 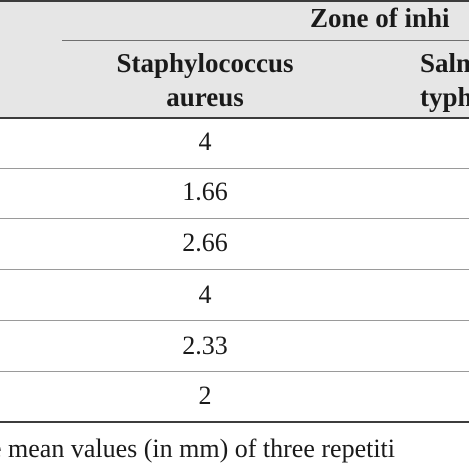 What do you see at coordinates (380, 18) in the screenshot?
I see `group-header-zone-of-inhibition: Zone of inhi` at bounding box center [380, 18].